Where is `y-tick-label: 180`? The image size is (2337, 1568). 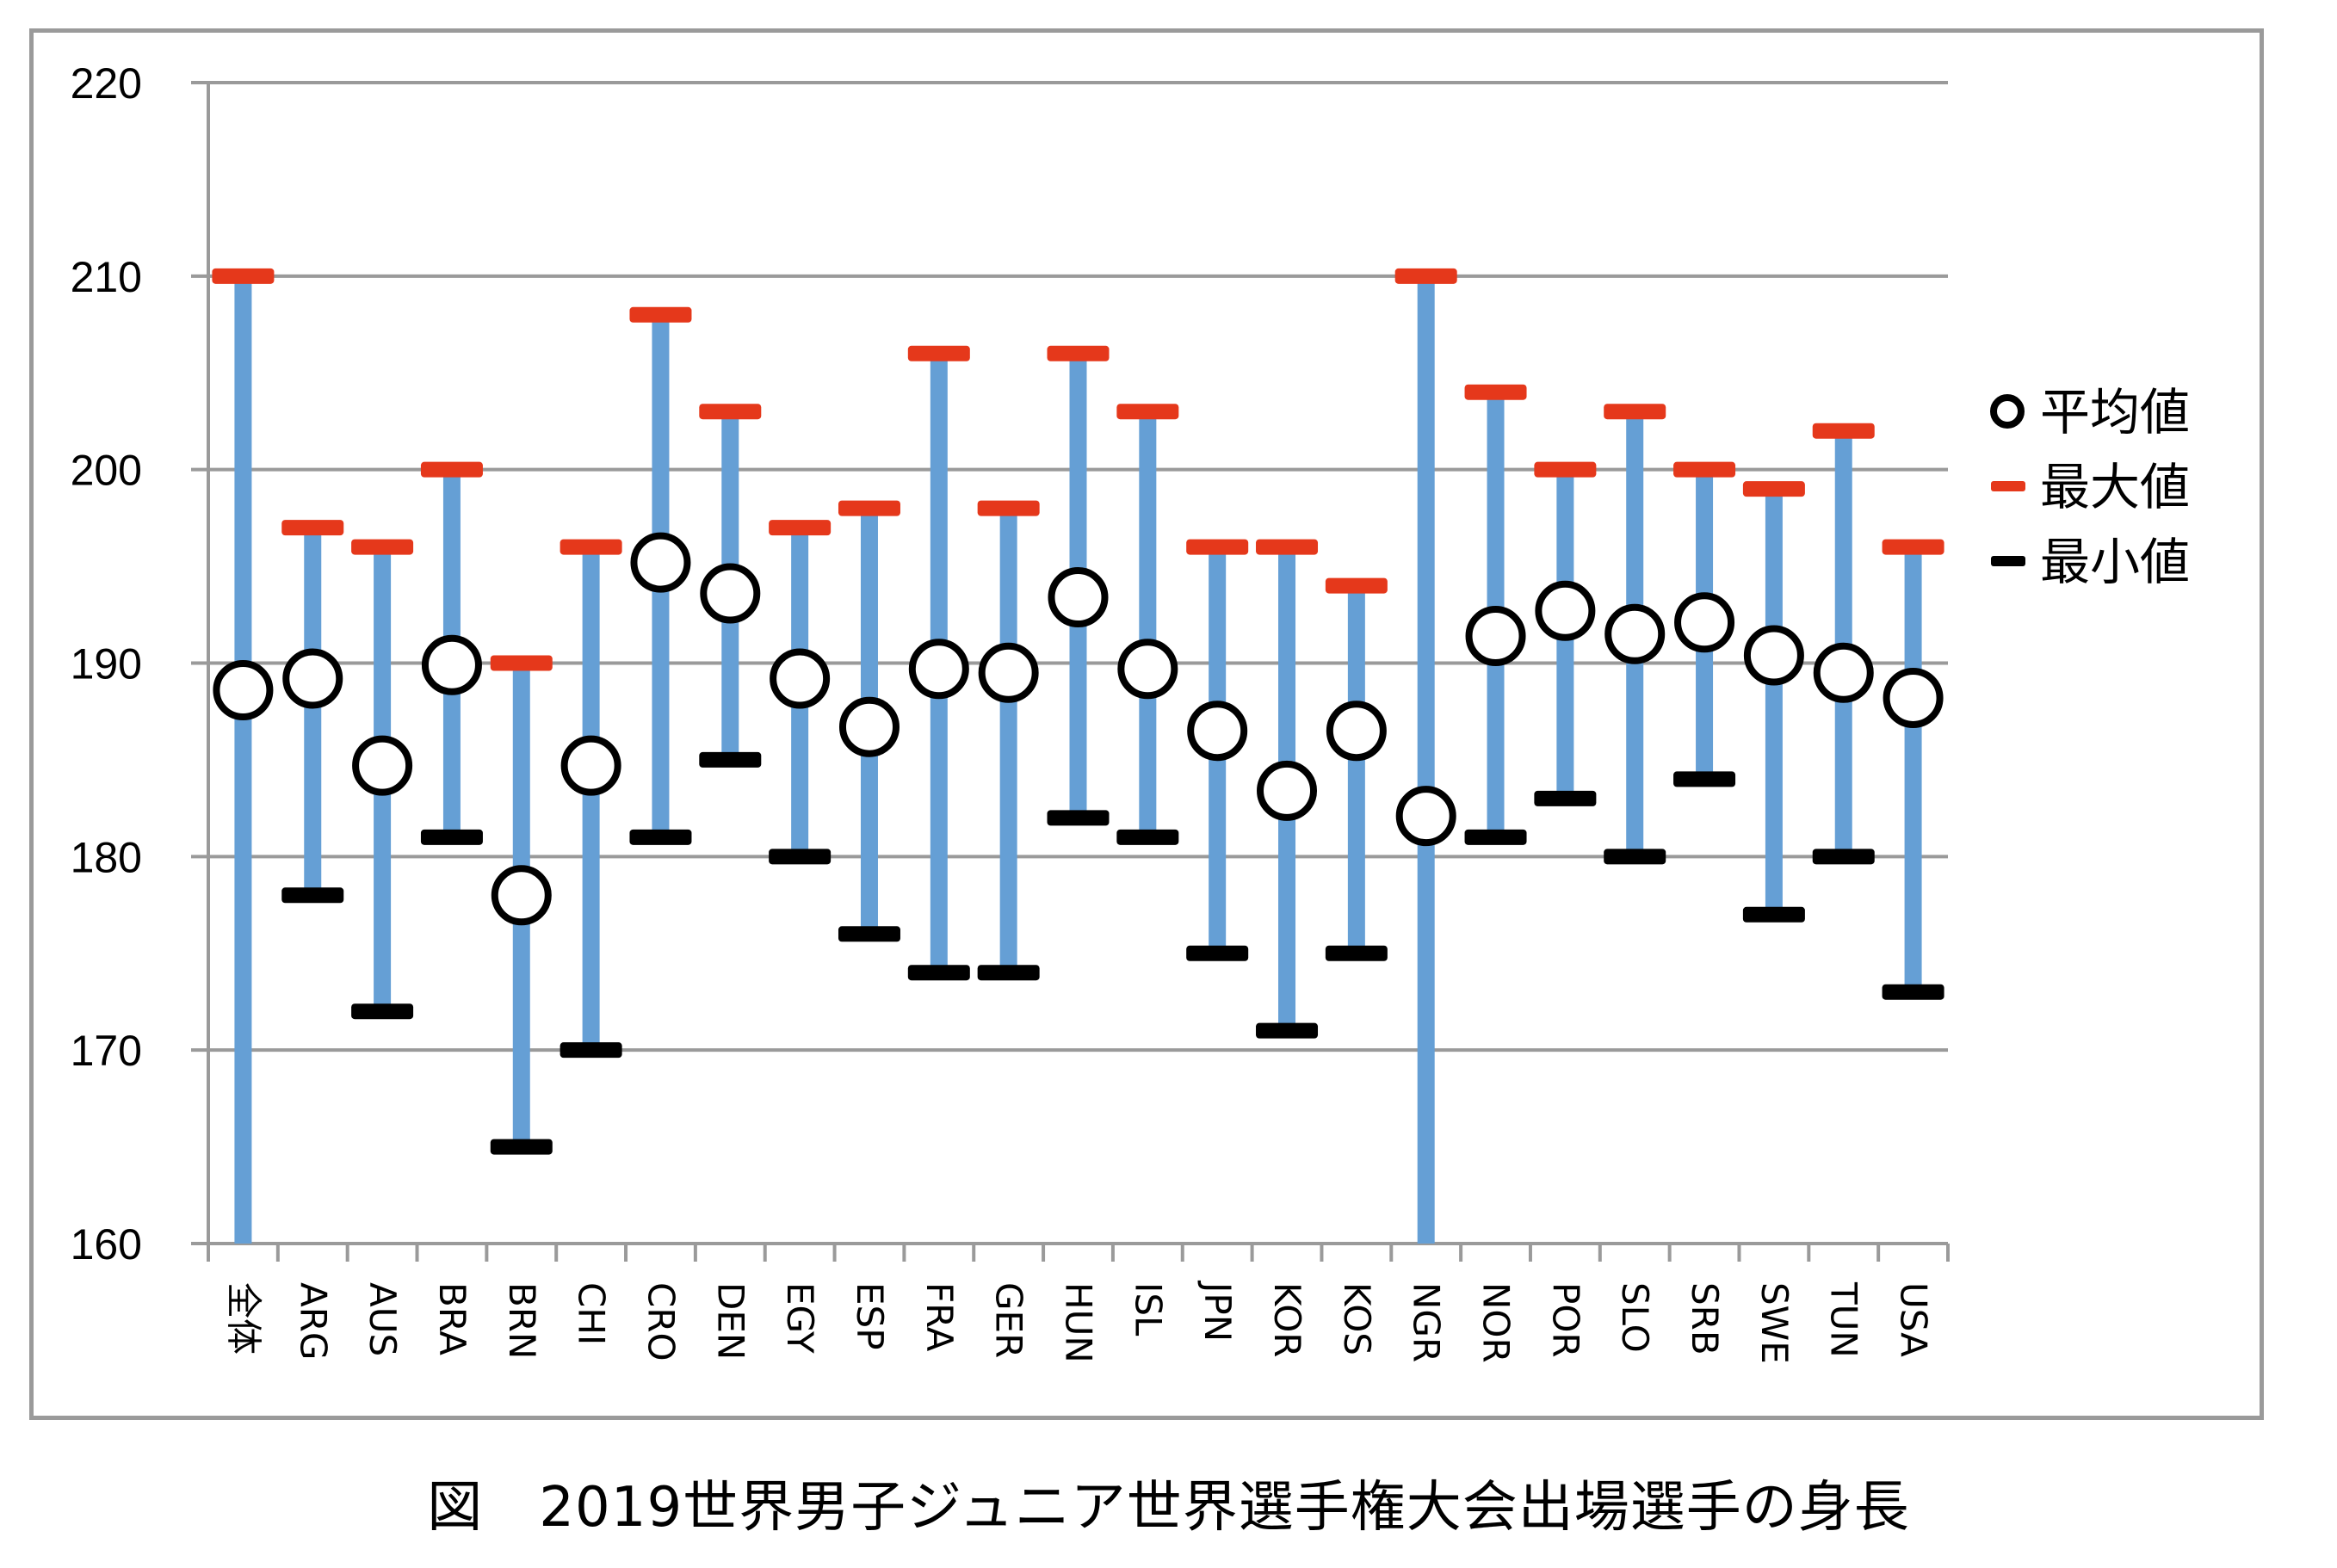 y-tick-label: 180 is located at coordinates (106, 857).